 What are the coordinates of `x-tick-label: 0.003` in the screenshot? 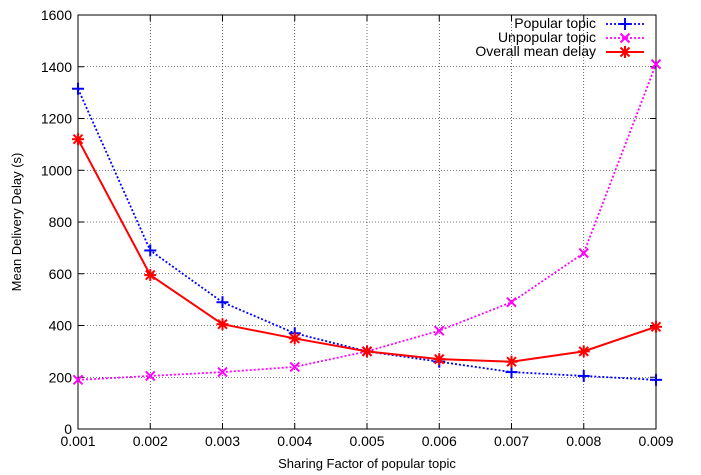 It's located at (222, 441).